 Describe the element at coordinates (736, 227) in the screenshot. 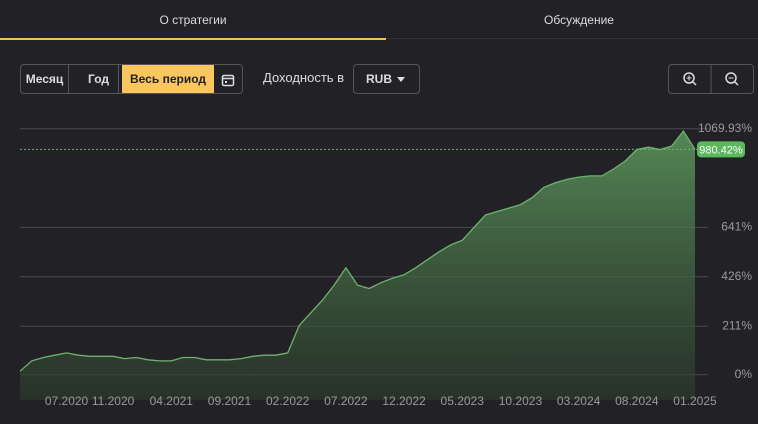

I see `y-tick-label: 641%` at that location.